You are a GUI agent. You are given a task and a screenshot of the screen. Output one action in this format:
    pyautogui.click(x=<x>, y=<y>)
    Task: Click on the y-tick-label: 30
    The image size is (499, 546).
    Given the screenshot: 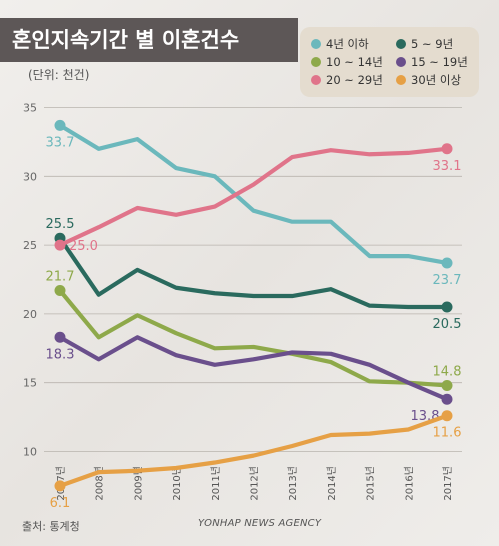 What is the action you would take?
    pyautogui.click(x=30, y=176)
    